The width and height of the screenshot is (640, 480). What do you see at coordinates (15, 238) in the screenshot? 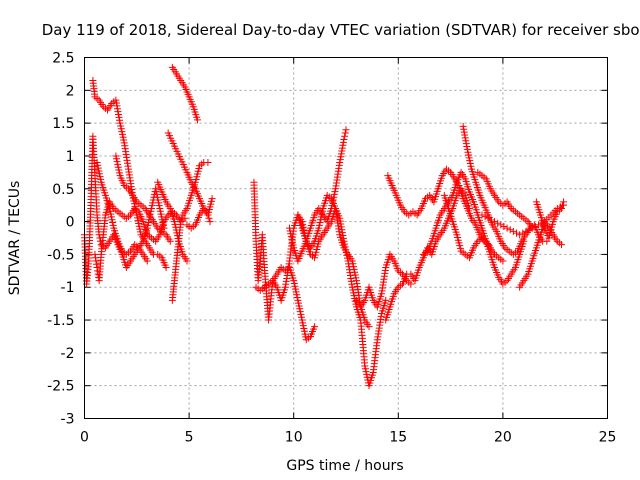
I see `y-axis-label: SDTVAR / TECUs` at bounding box center [15, 238].